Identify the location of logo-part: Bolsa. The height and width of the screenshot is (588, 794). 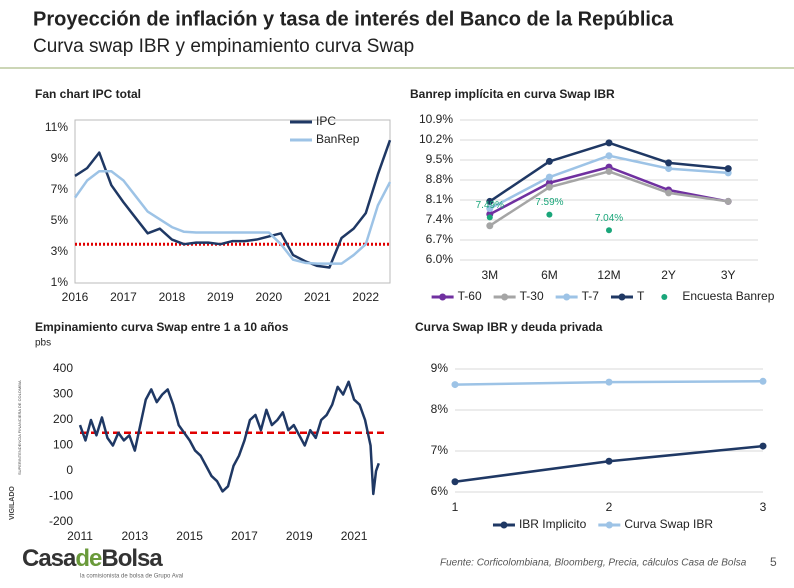
(132, 558).